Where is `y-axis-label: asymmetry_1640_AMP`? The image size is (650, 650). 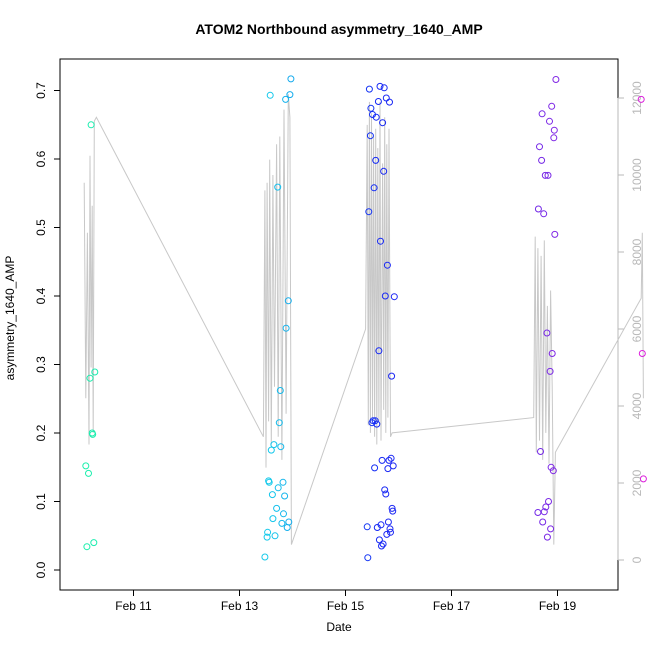 y-axis-label: asymmetry_1640_AMP is located at coordinates (10, 318).